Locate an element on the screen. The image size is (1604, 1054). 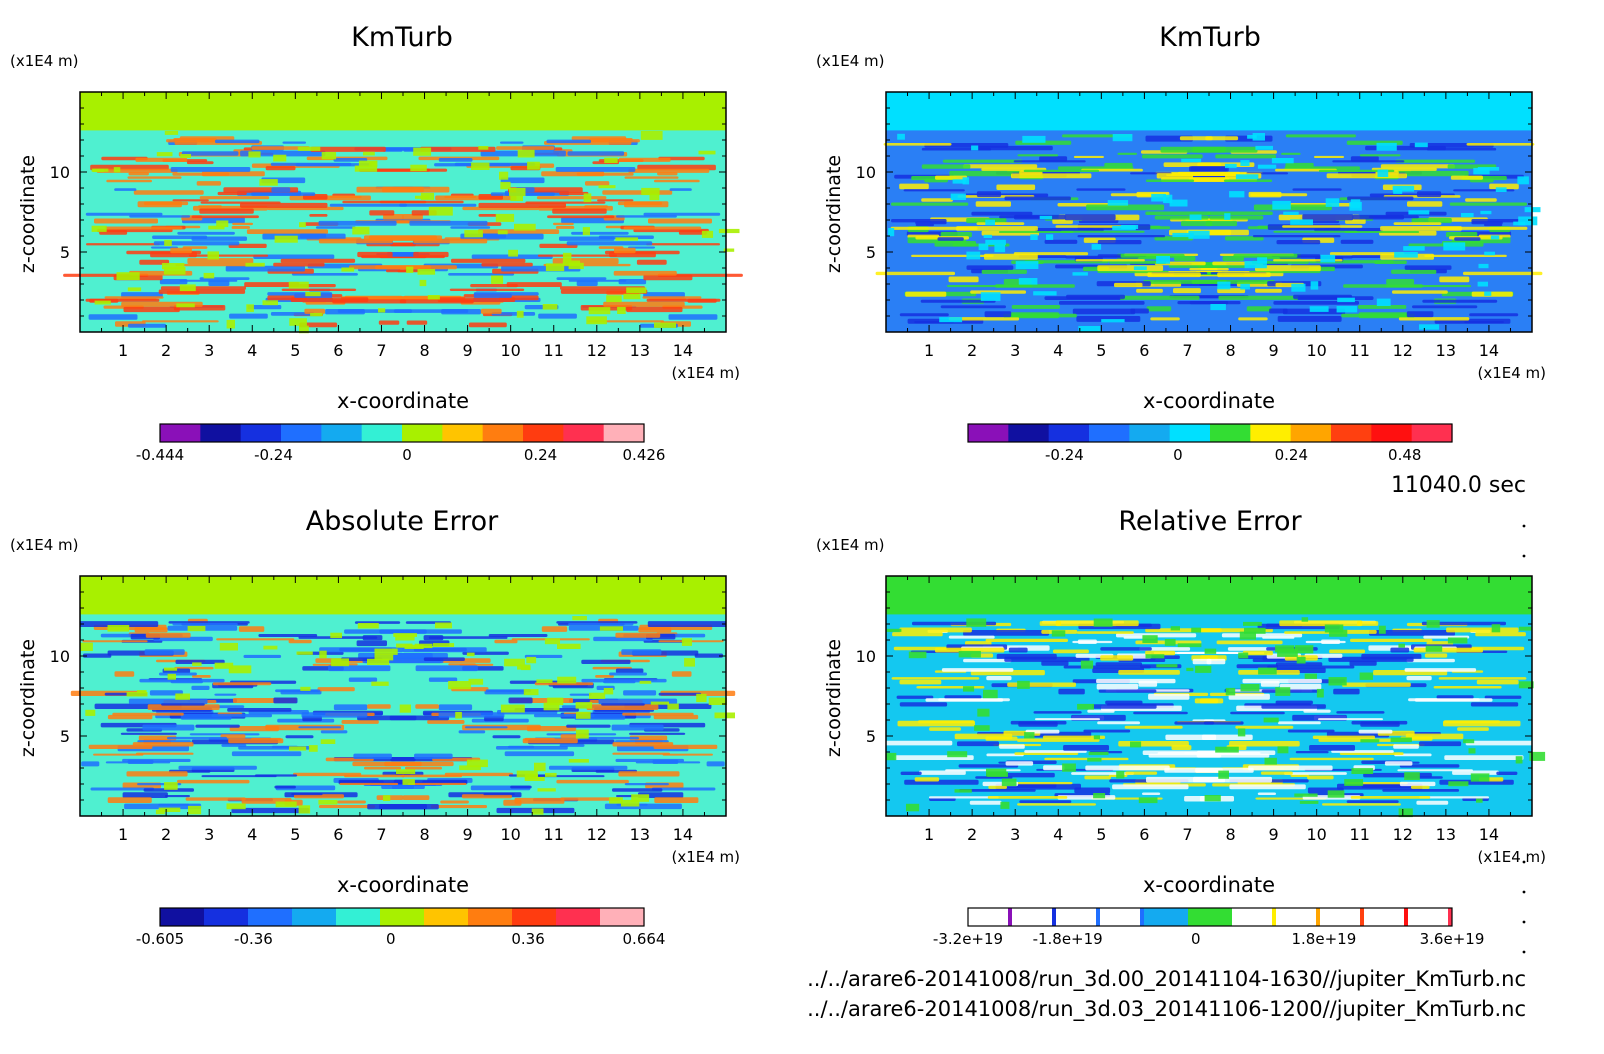
y-tick-label: 10 is located at coordinates (60, 172).